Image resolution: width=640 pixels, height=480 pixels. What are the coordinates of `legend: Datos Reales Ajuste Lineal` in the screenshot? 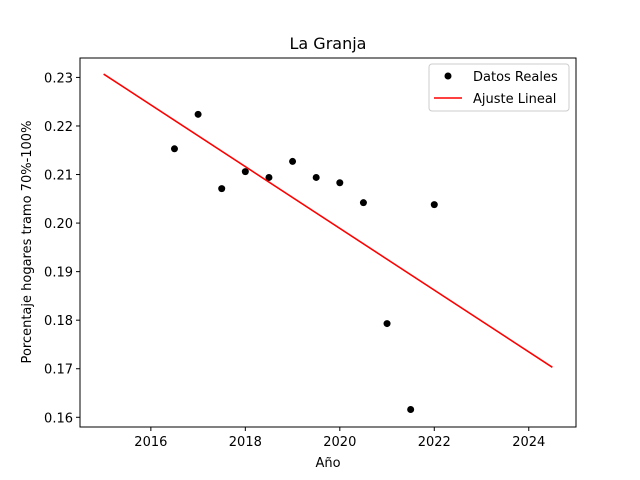 It's located at (499, 87).